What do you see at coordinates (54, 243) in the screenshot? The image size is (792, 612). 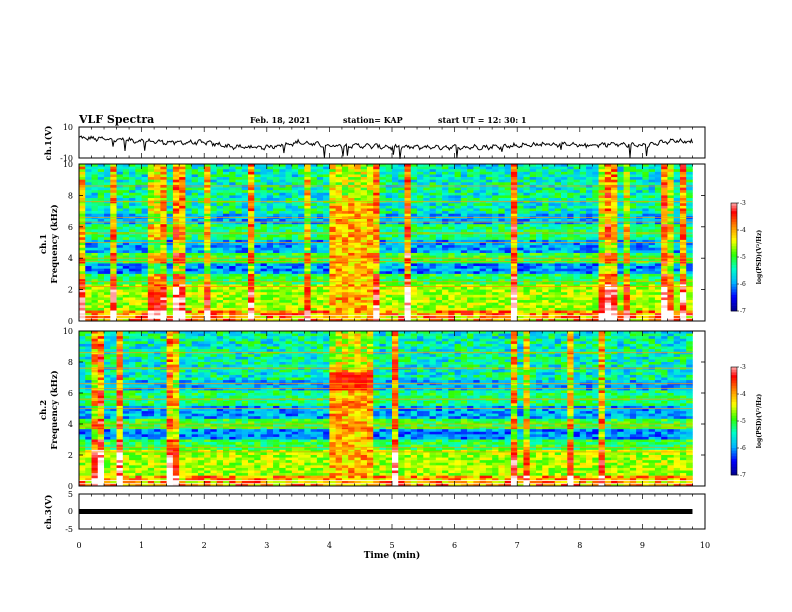 I see `ch1-frequency-label: Frequency (kHz)` at bounding box center [54, 243].